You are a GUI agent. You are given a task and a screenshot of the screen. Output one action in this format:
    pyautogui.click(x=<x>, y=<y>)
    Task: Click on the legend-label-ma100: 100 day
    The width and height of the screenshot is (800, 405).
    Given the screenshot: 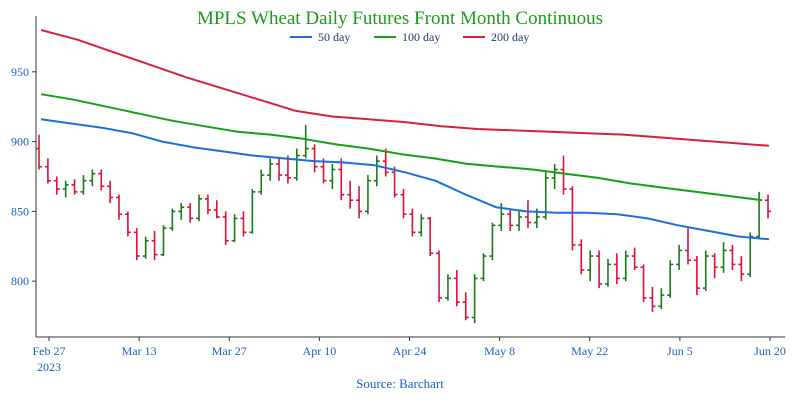 What is the action you would take?
    pyautogui.click(x=421, y=37)
    